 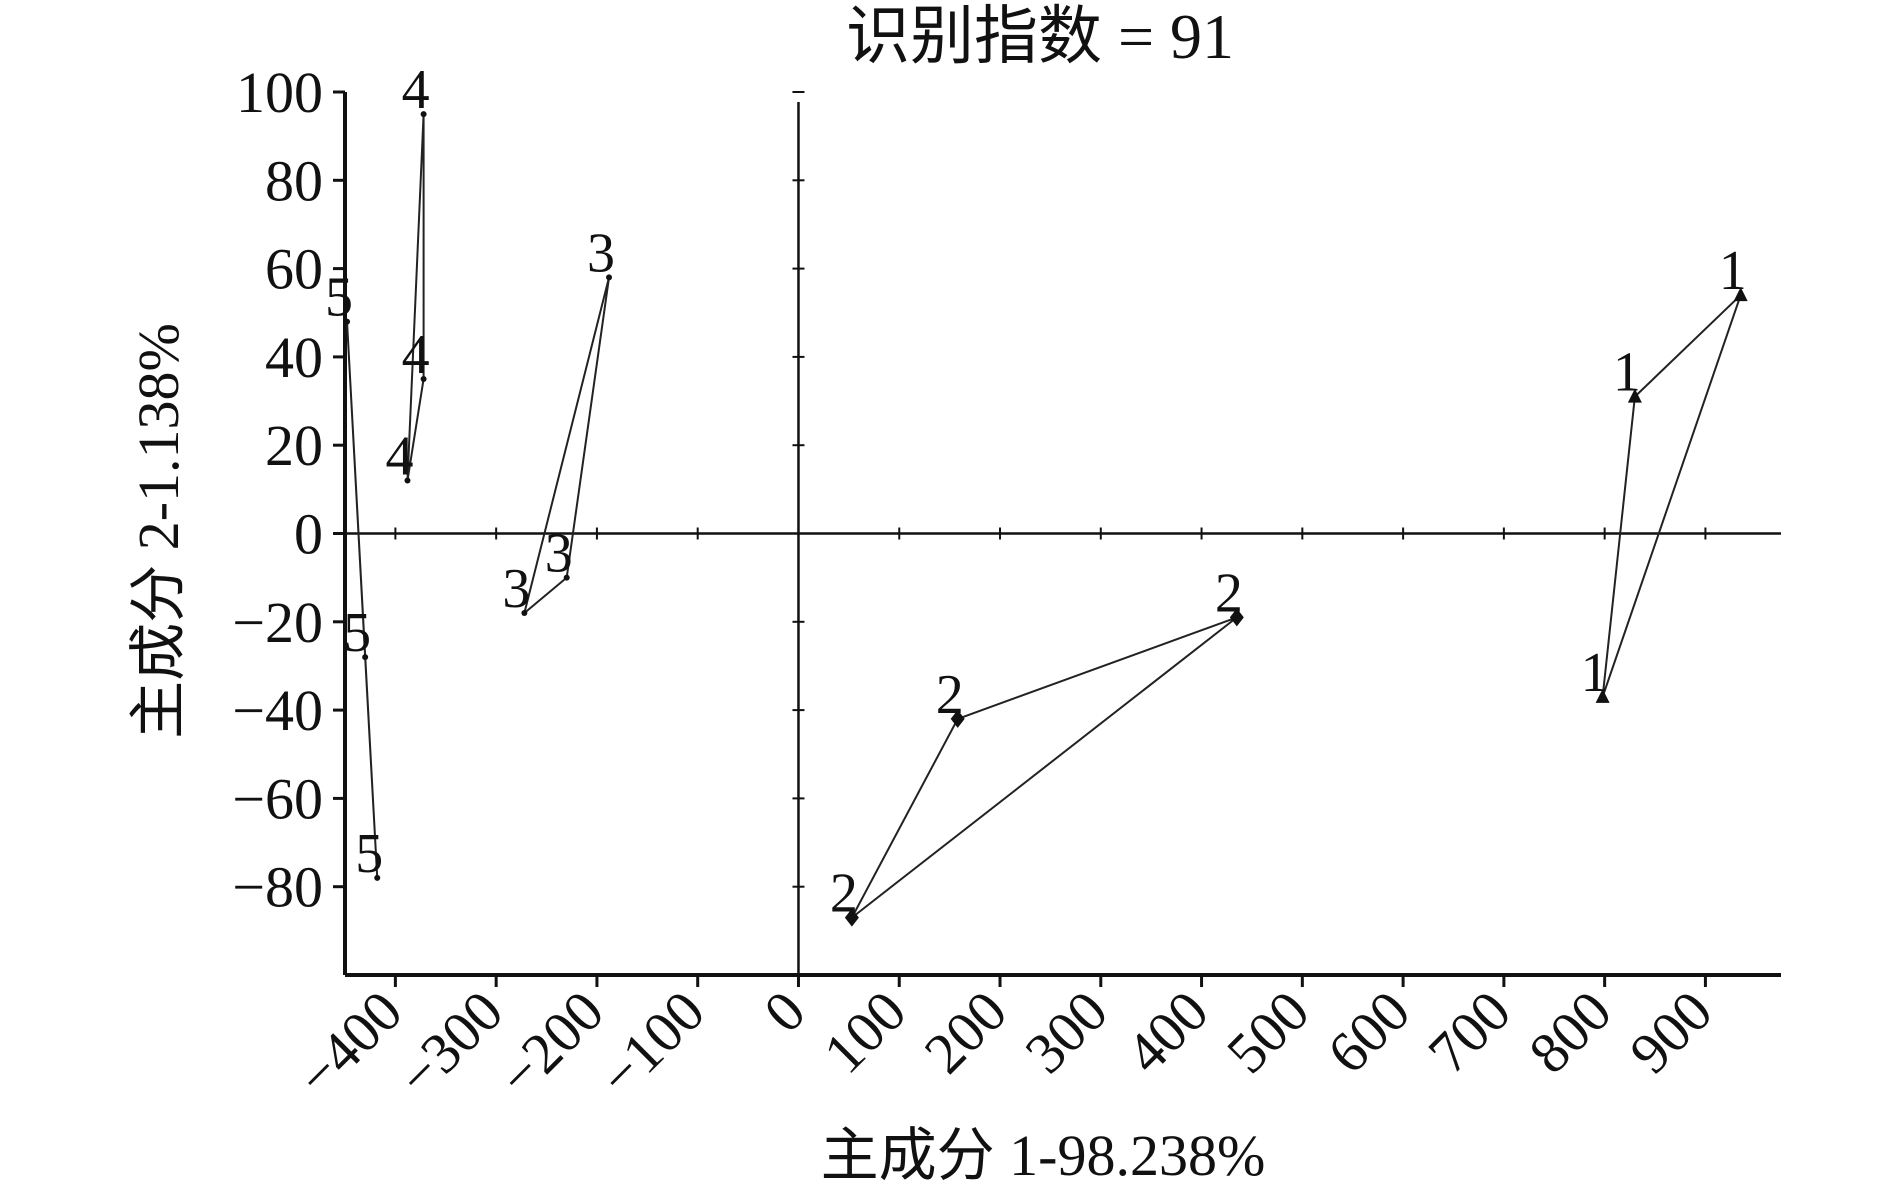 What do you see at coordinates (1670, 1031) in the screenshot?
I see `x-tick-label: 900` at bounding box center [1670, 1031].